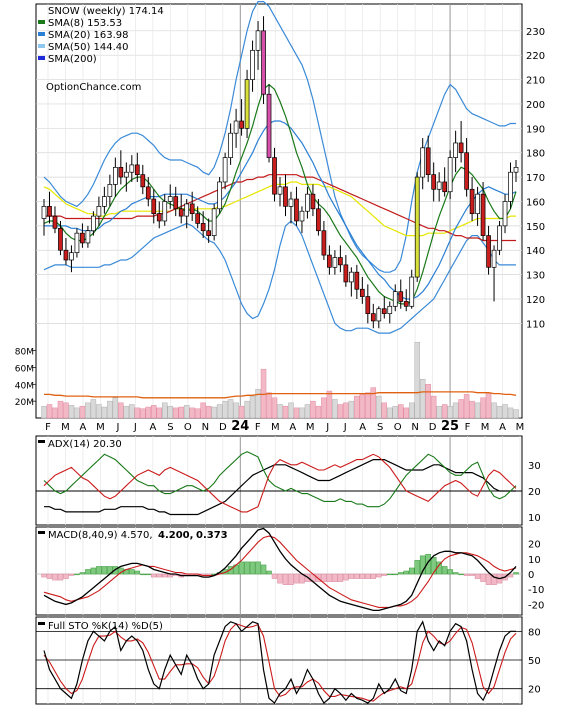 This screenshot has width=566, height=706. Describe the element at coordinates (170, 427) in the screenshot. I see `month-label: S` at that location.